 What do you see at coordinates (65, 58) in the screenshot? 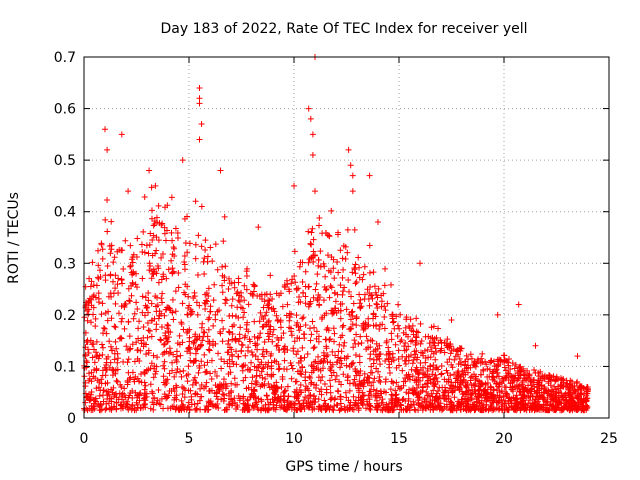
I see `y-tick-label: 0.7` at bounding box center [65, 58].